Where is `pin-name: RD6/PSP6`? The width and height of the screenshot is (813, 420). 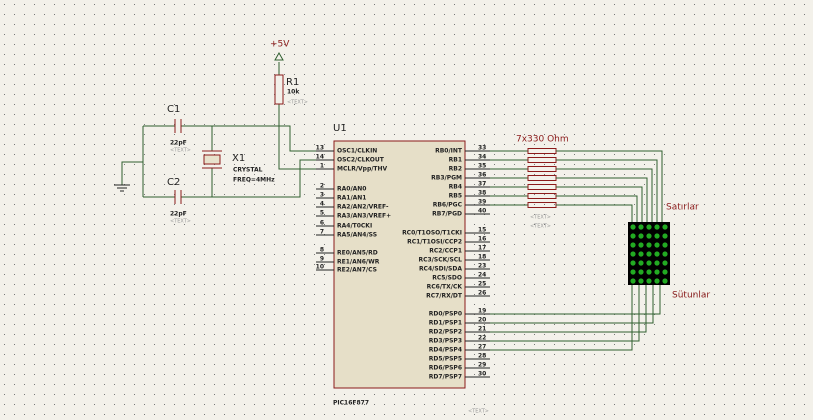 pin-name: RD6/PSP6 is located at coordinates (445, 368).